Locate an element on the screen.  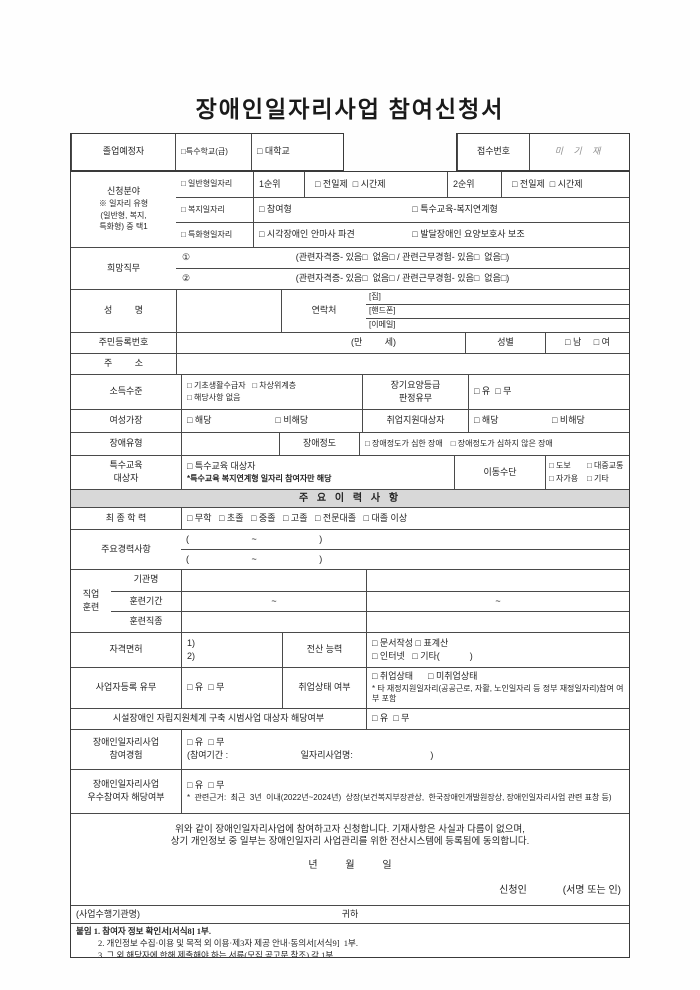
career-input-1: ( ~ ) is located at coordinates (405, 539).